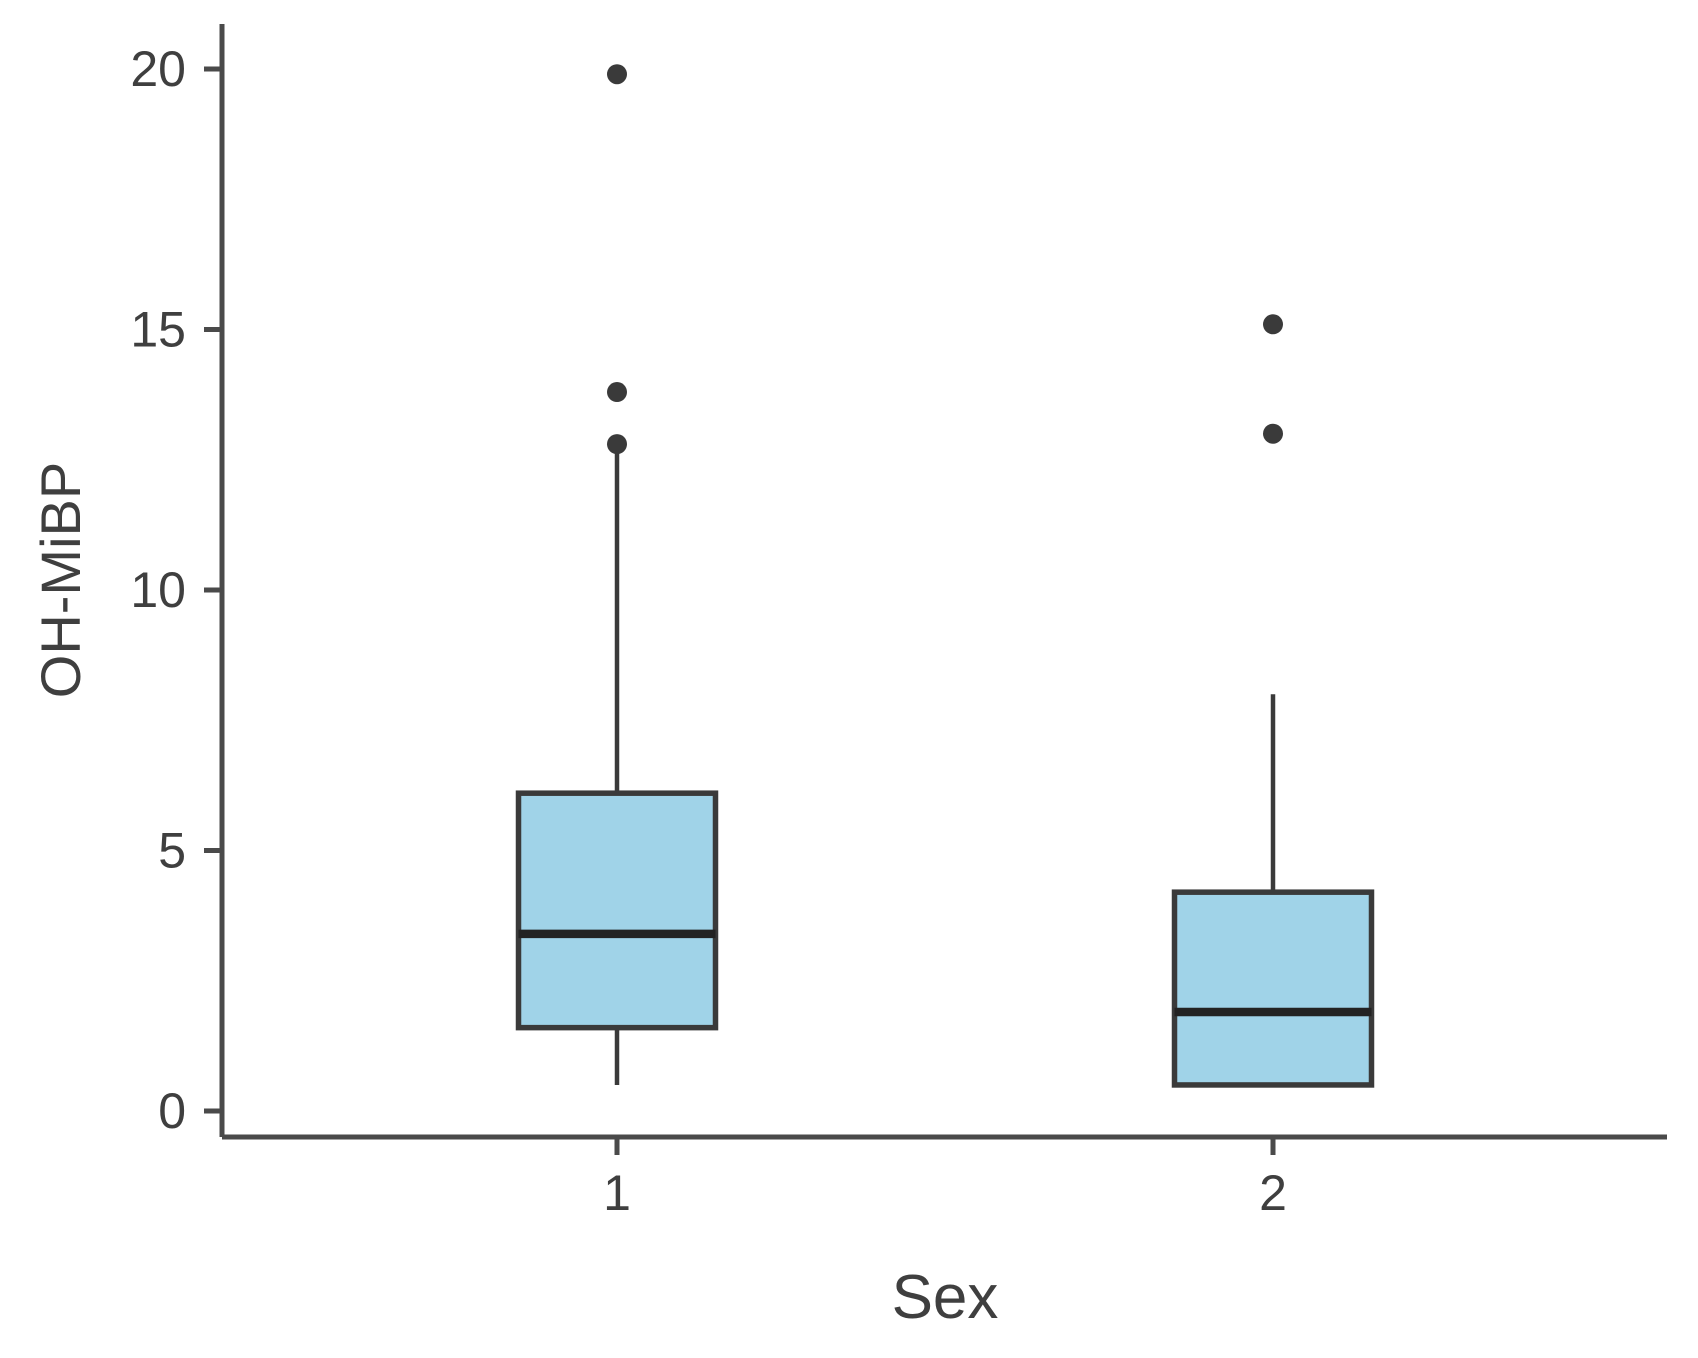 This screenshot has height=1358, width=1698. Describe the element at coordinates (945, 1297) in the screenshot. I see `x-axis-title: Sex` at that location.